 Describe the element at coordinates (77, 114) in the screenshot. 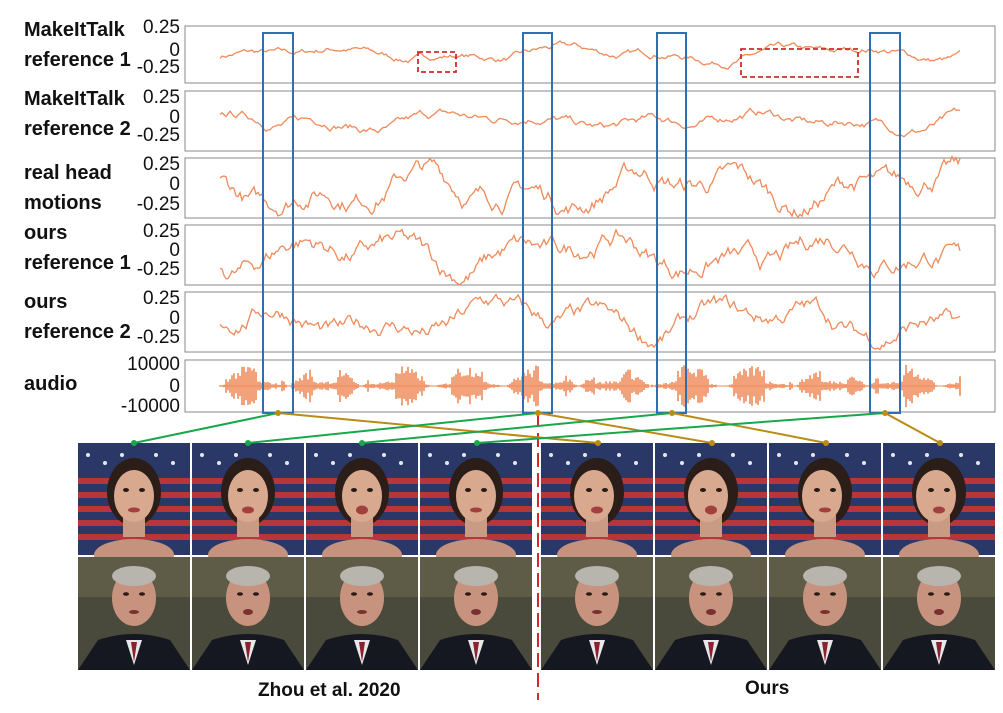

I see `row-label-makeittalk-ref2: MakeItTalk reference 2` at that location.